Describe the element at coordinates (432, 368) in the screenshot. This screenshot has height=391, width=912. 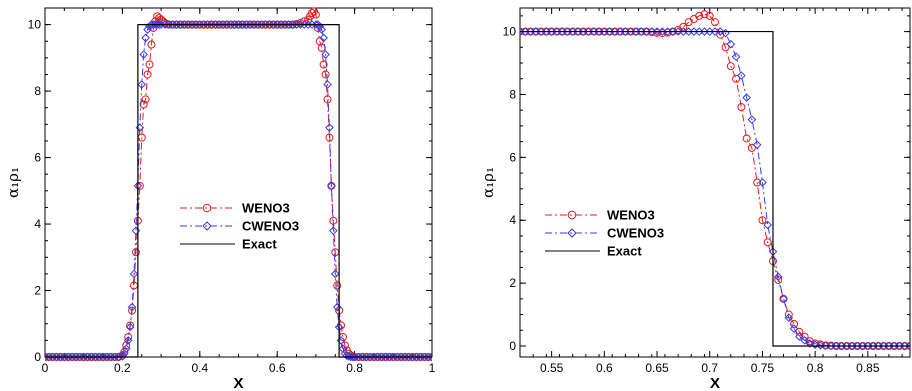
I see `x-tick-label: 1` at that location.